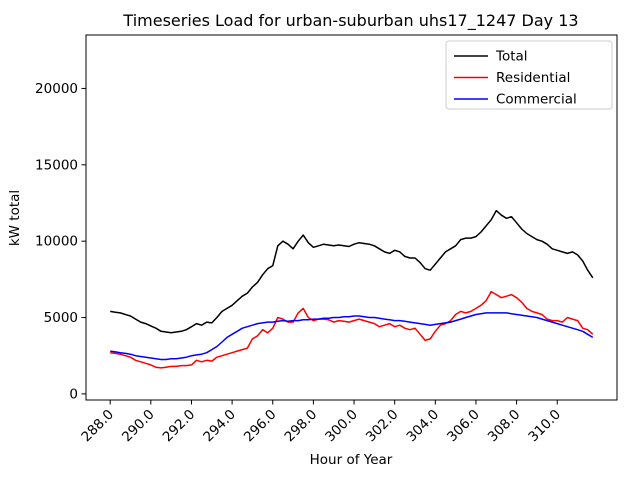 Image resolution: width=640 pixels, height=480 pixels. I want to click on y-axis-label: kW total, so click(15, 218).